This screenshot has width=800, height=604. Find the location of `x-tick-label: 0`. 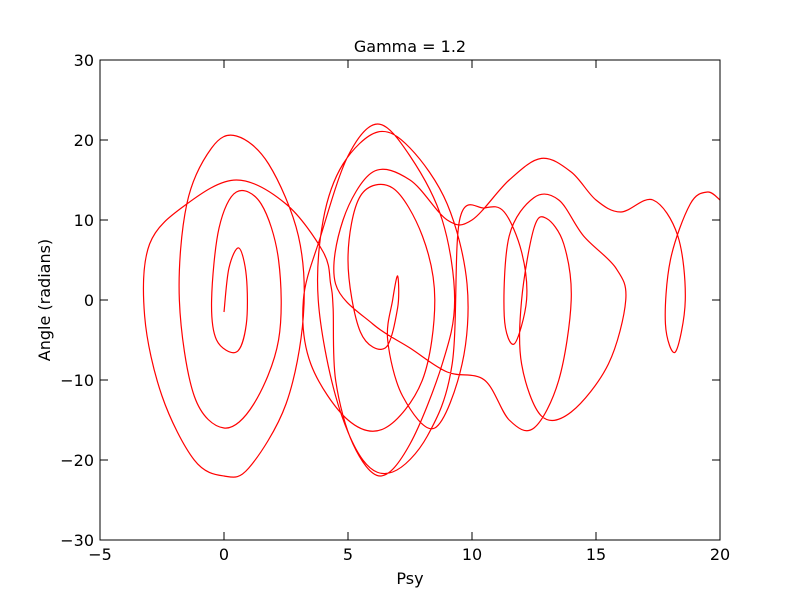

x-tick-label: 0 is located at coordinates (224, 554).